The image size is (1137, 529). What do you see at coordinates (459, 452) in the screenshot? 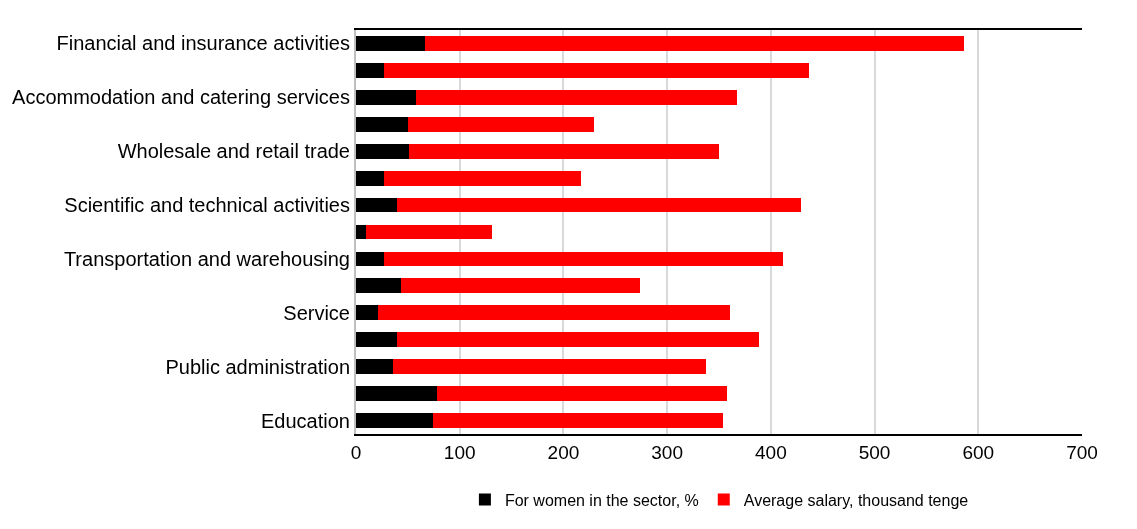
I see `x-tick-label: 100` at bounding box center [459, 452].